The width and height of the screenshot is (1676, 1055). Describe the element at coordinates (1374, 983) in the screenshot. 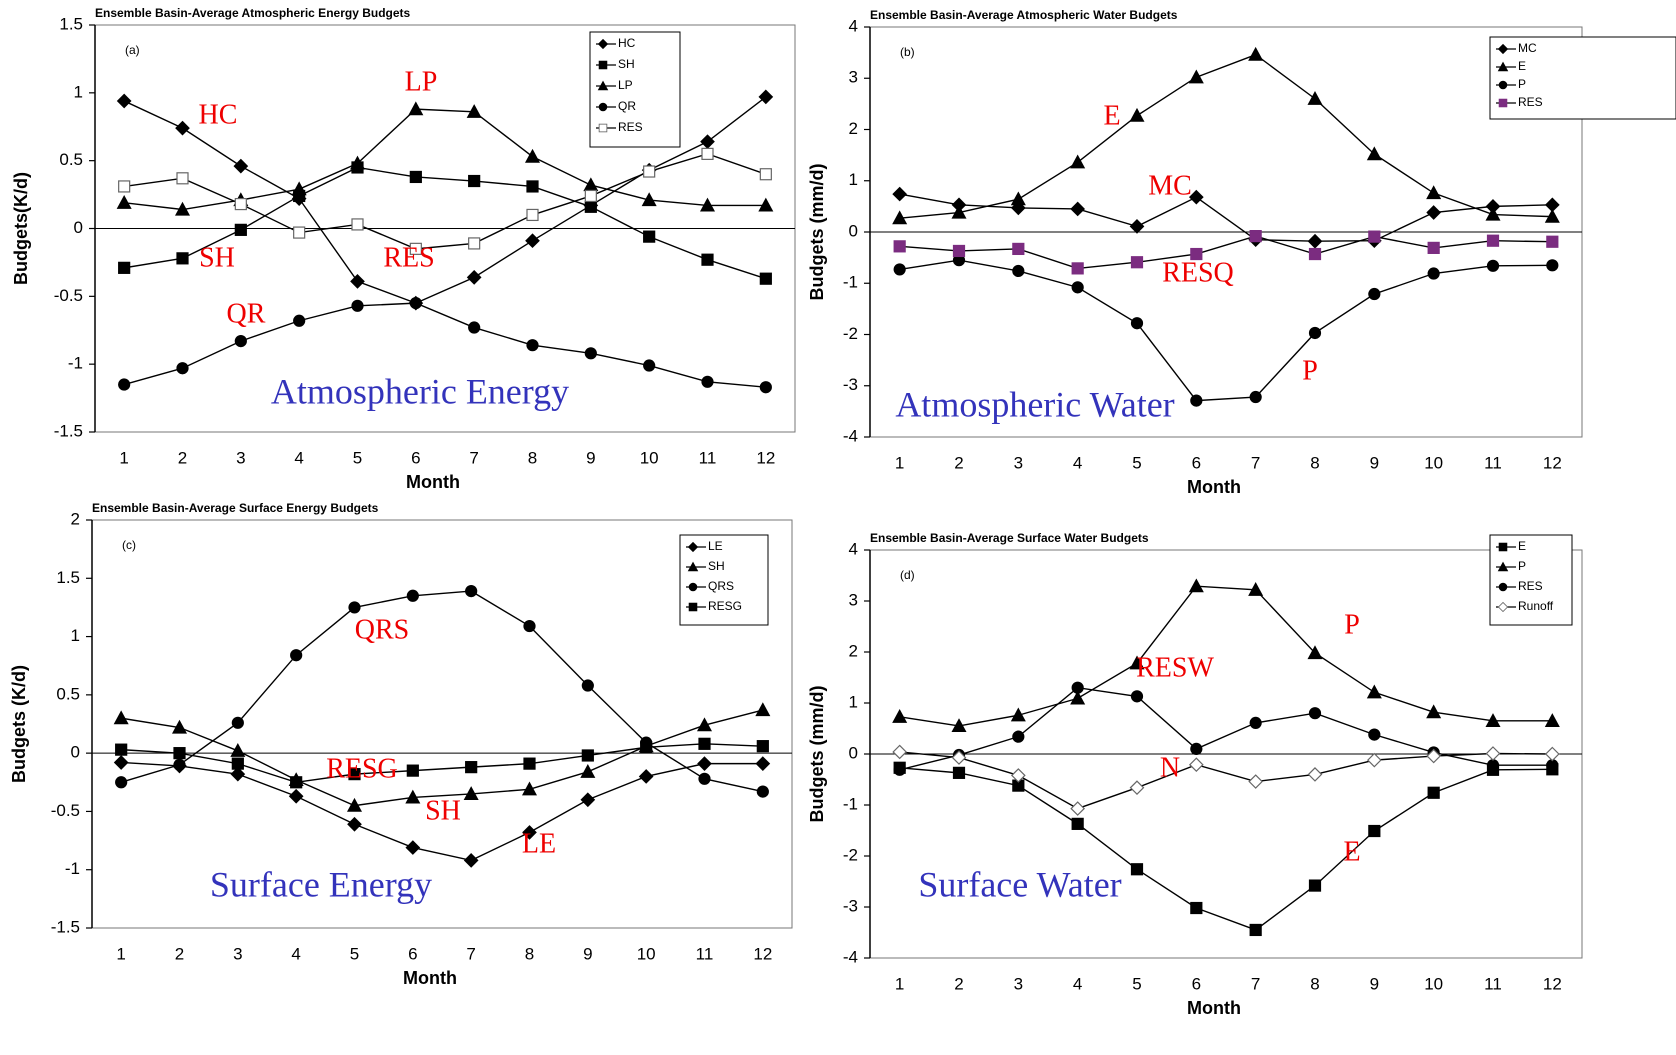

I see `x-tick-label: 9` at that location.